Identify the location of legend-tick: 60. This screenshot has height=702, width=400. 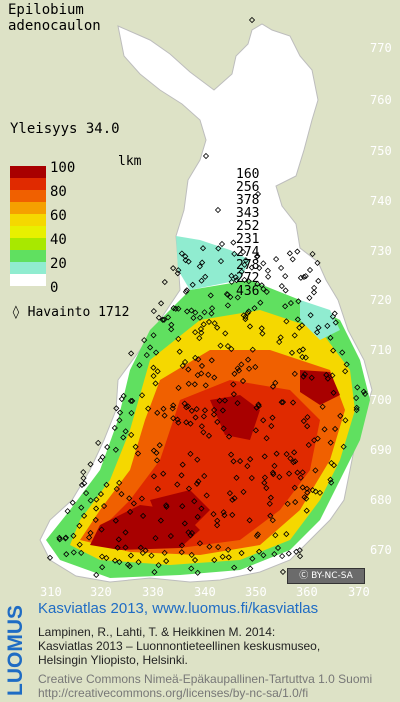
(58, 216).